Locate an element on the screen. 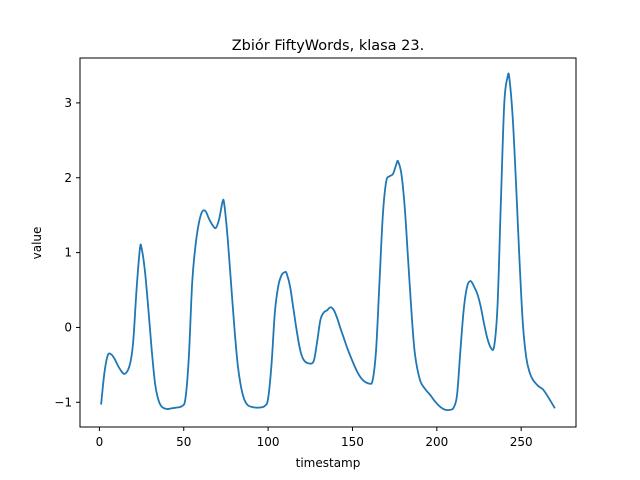 This screenshot has height=480, width=640. x-tick-label: 150 is located at coordinates (352, 442).